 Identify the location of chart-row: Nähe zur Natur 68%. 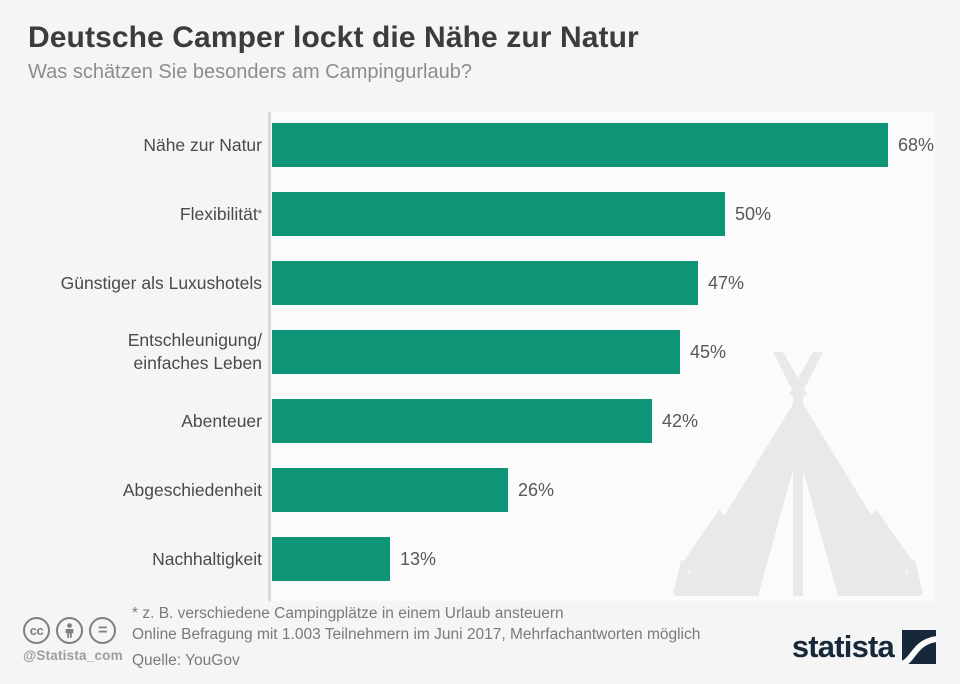
(480, 145).